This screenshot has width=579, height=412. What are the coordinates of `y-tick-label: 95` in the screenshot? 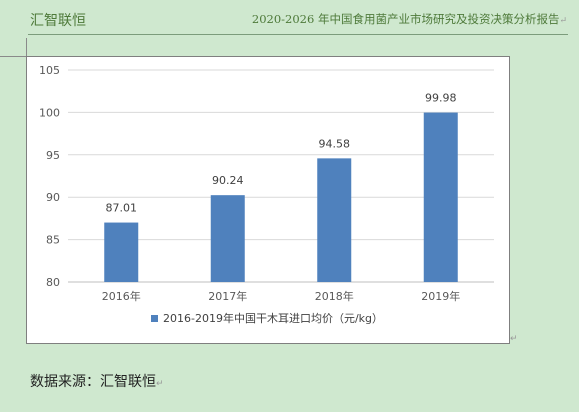 It's located at (53, 155).